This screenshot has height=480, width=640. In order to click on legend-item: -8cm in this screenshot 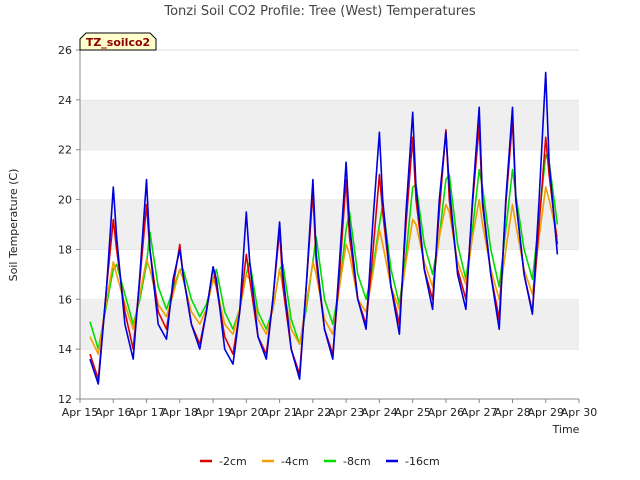, I will do `click(347, 461)`.